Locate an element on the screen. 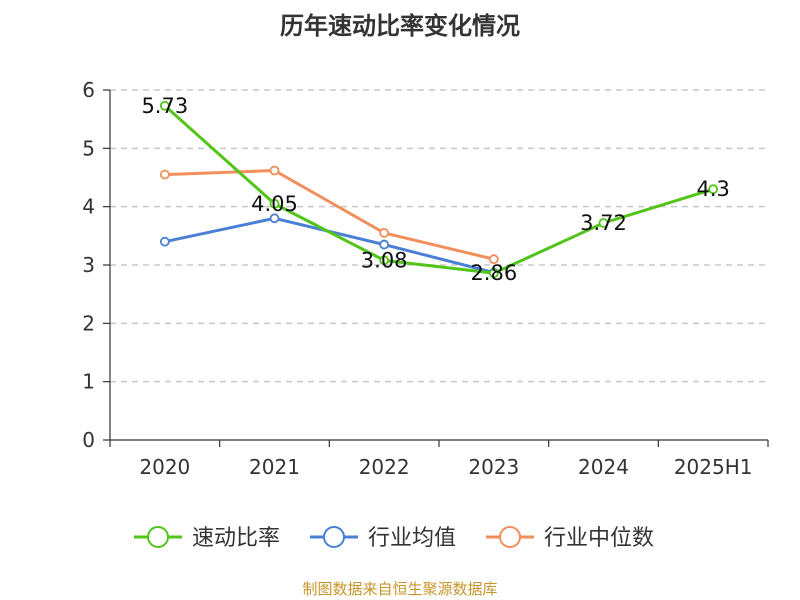  series-line is located at coordinates (329, 215).